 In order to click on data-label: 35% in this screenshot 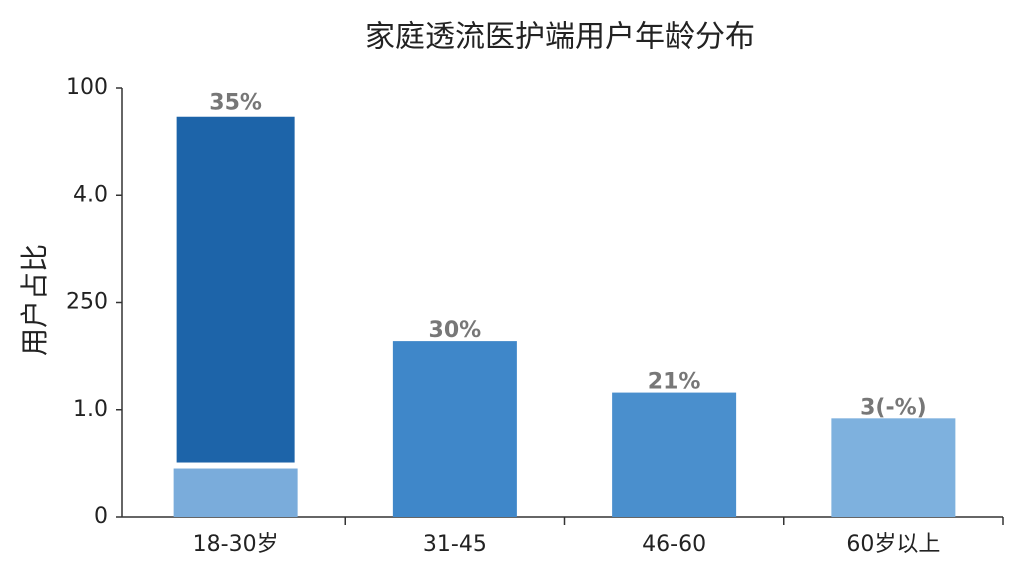, I will do `click(235, 103)`.